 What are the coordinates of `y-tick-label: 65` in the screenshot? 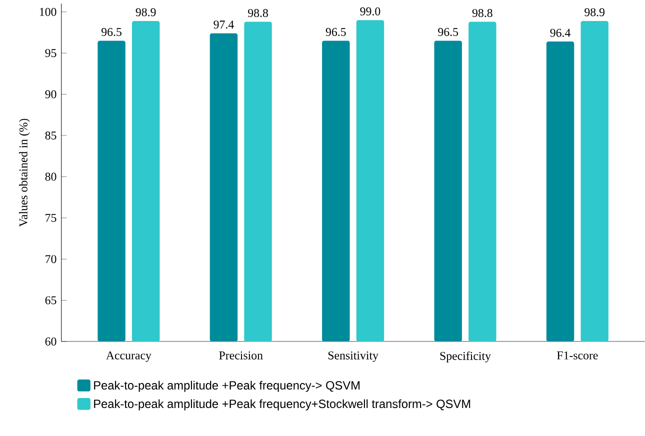 It's located at (50, 300).